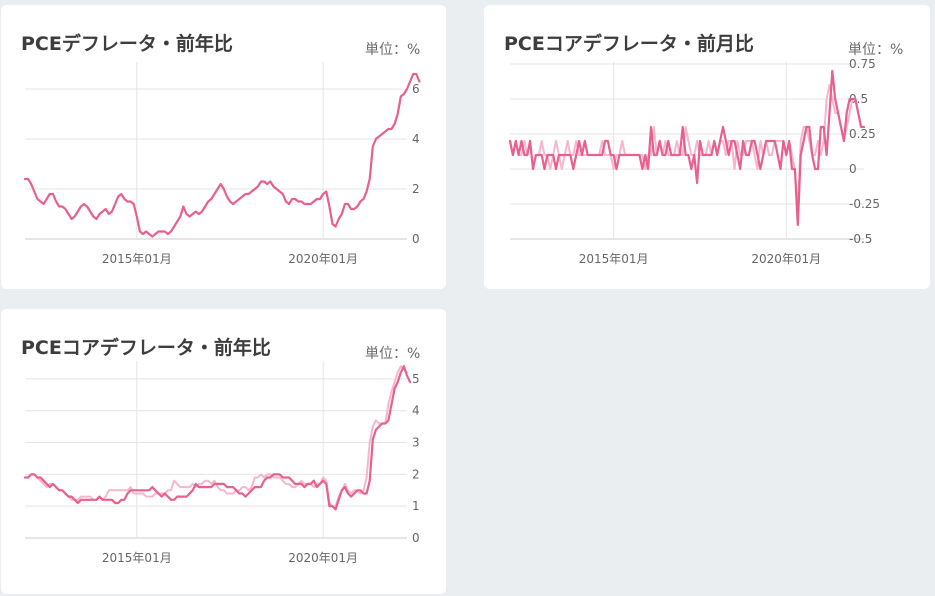  I want to click on y-tick-label: 5, so click(416, 379).